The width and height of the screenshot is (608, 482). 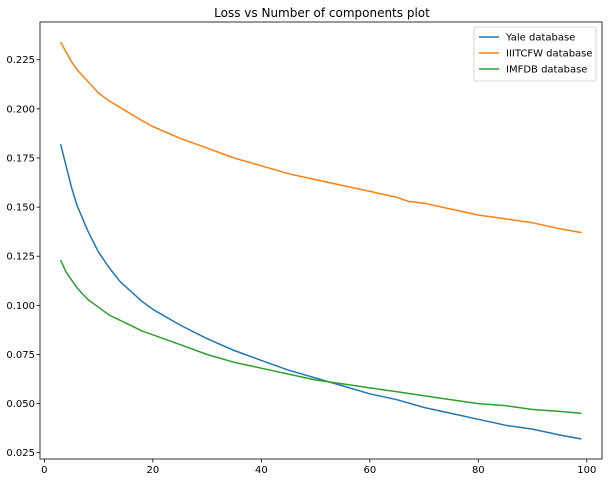 What do you see at coordinates (549, 54) in the screenshot?
I see `legend-label-2: IIITCFW database` at bounding box center [549, 54].